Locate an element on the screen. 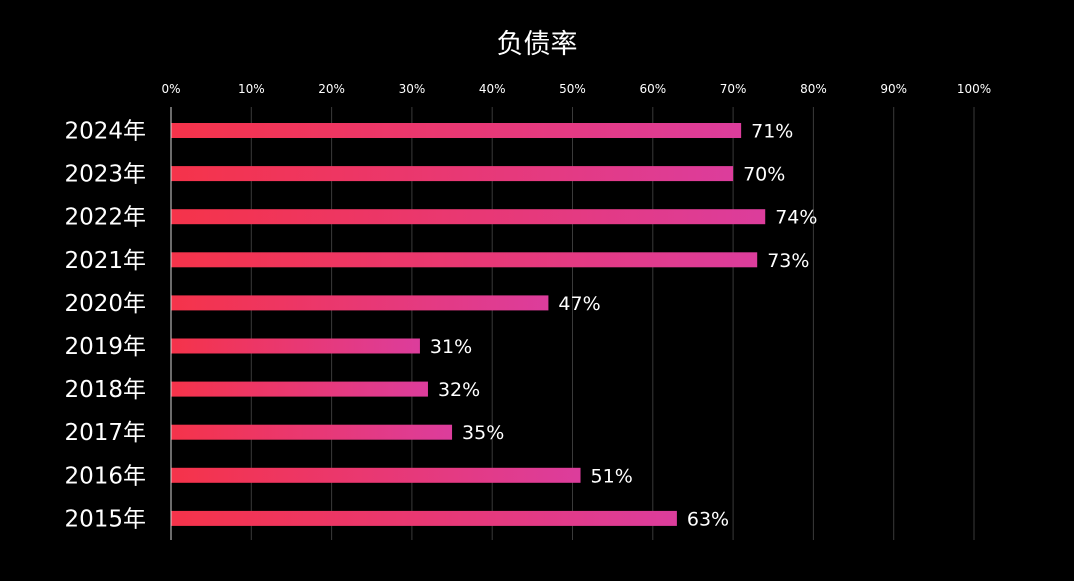 The height and width of the screenshot is (581, 1074). bar-data-label: 63% is located at coordinates (708, 519).